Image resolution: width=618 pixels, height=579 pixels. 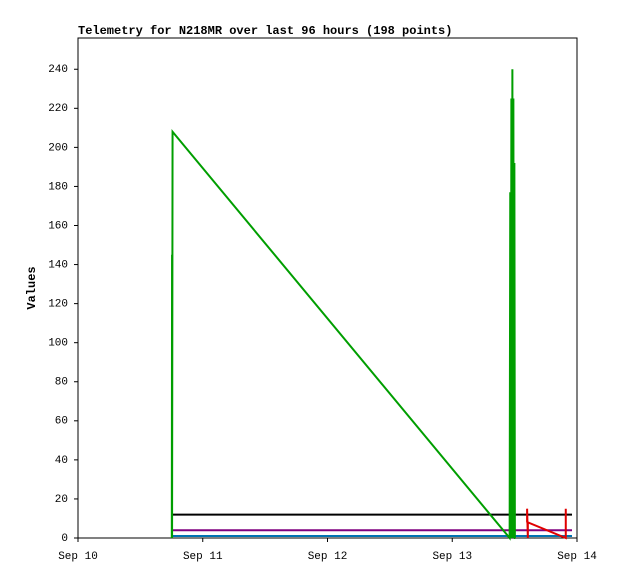 I want to click on x-tick-label: Sep 12, so click(x=328, y=557).